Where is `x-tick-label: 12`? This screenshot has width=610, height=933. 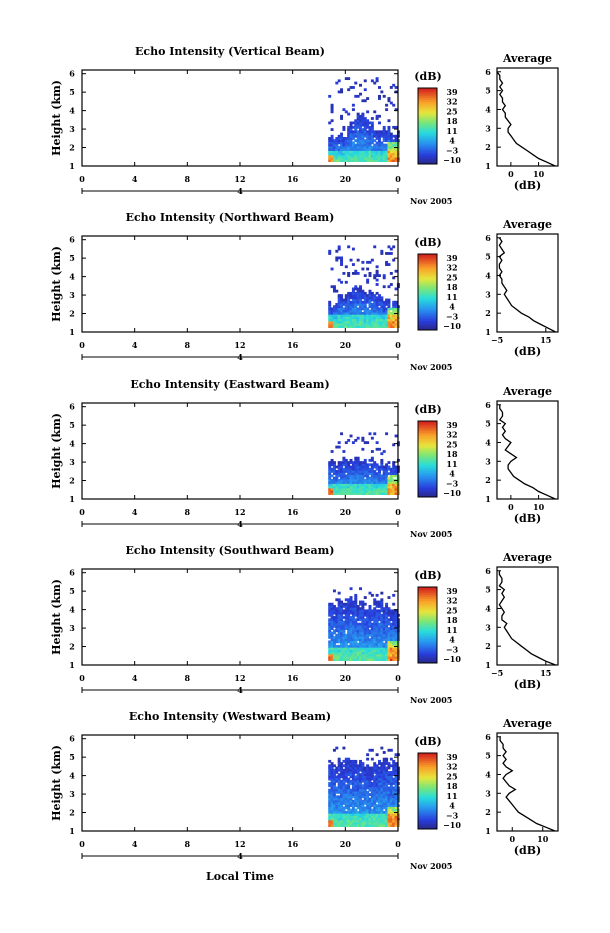 x-tick-label: 12 is located at coordinates (239, 678).